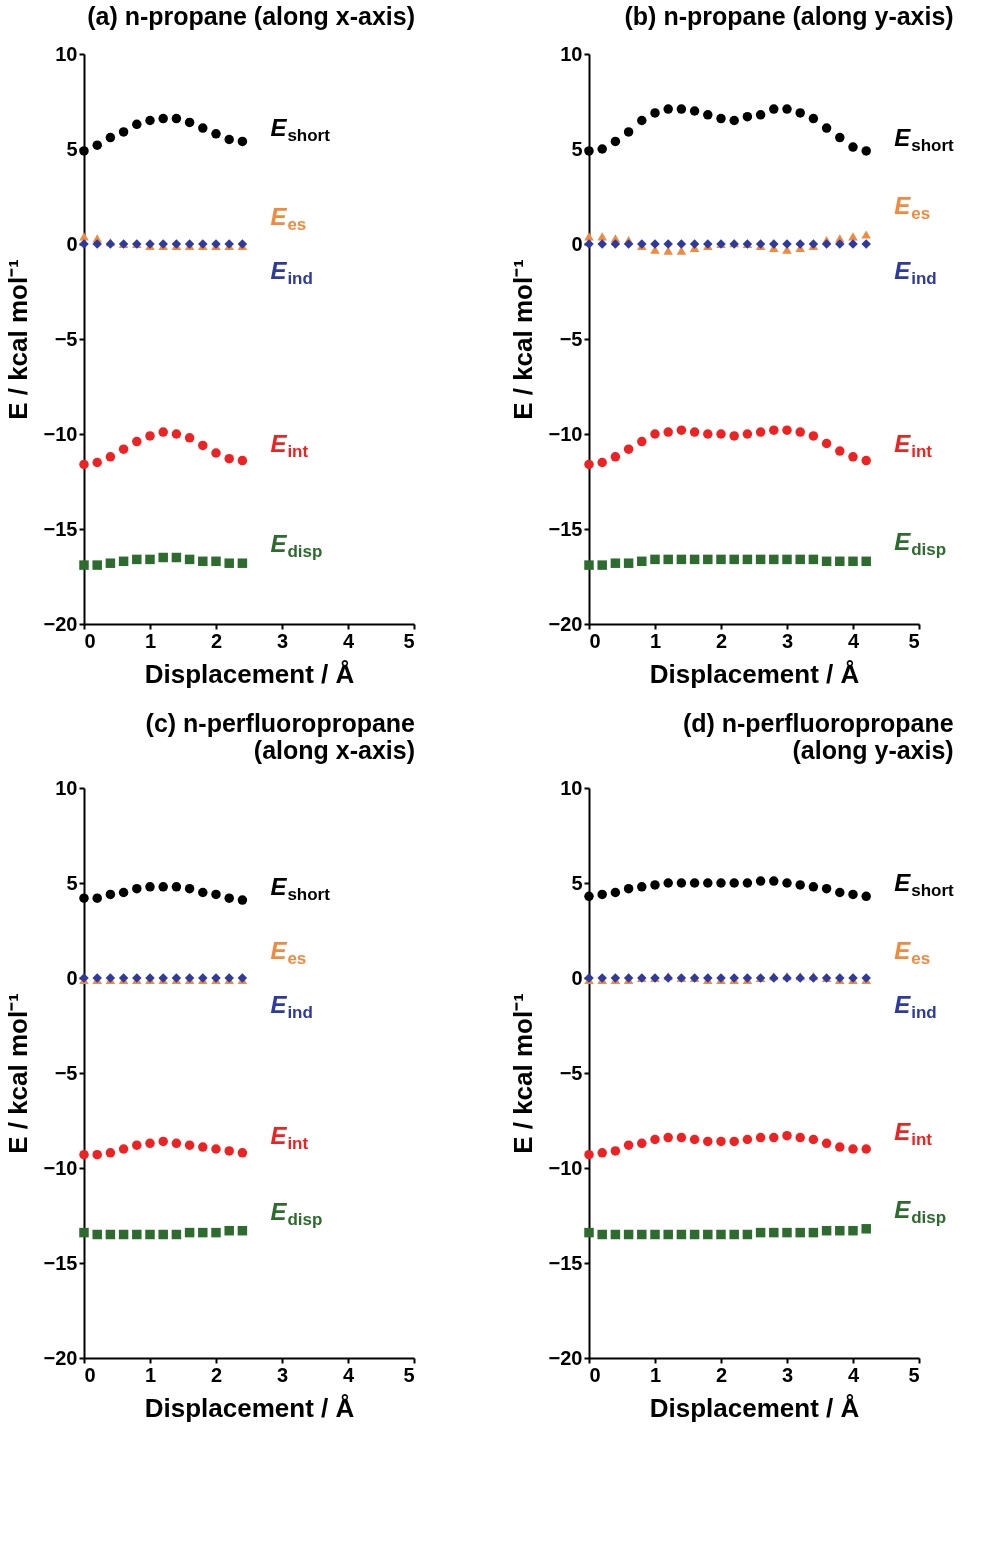 The width and height of the screenshot is (993, 1562). I want to click on chart-title: (a) n-propane (along x-axis), so click(251, 16).